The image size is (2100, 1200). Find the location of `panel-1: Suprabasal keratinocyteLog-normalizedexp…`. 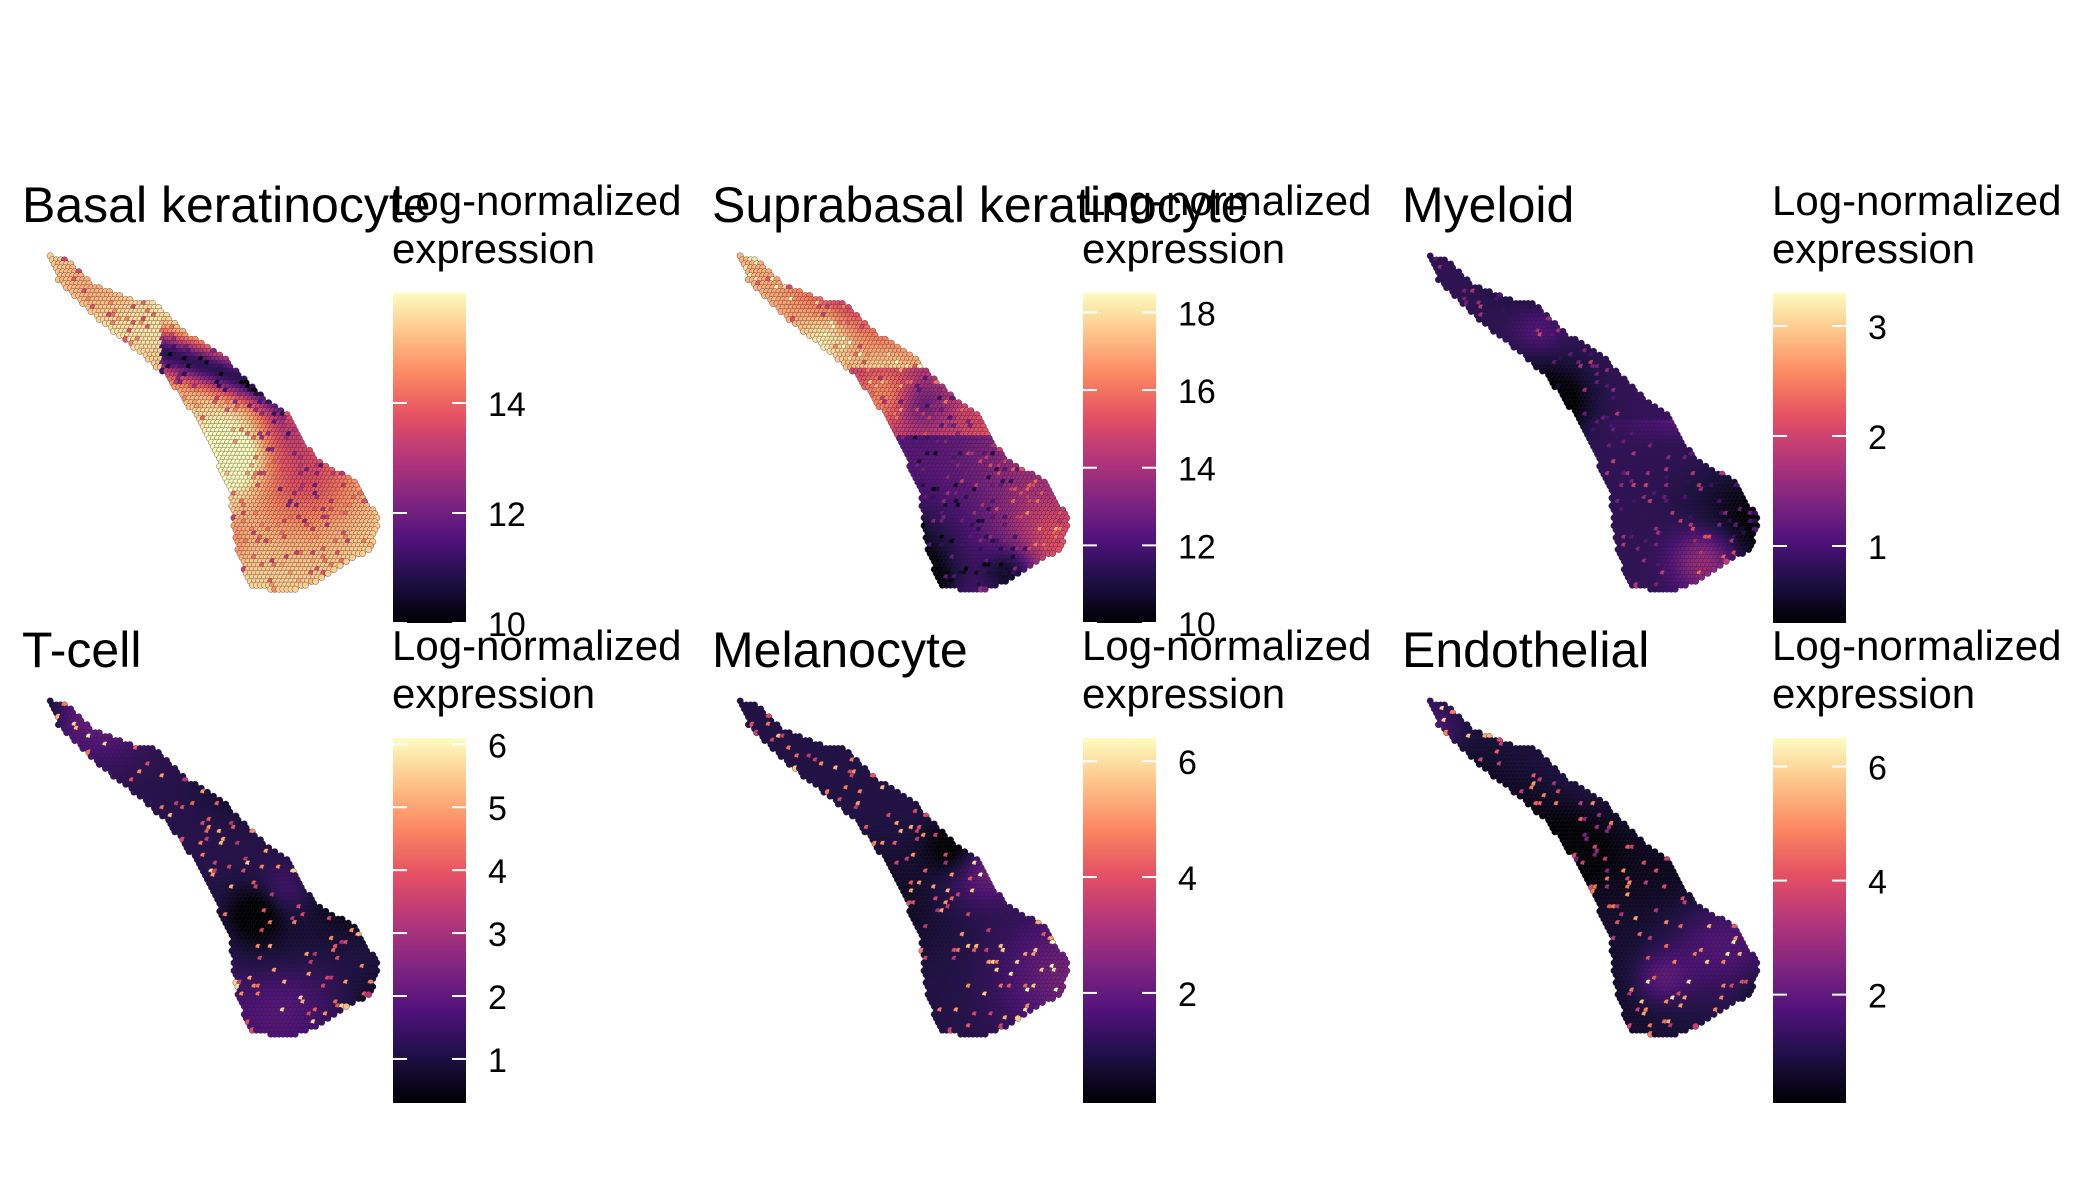

panel-1: Suprabasal keratinocyteLog-normalizedexp… is located at coordinates (1042, 410).